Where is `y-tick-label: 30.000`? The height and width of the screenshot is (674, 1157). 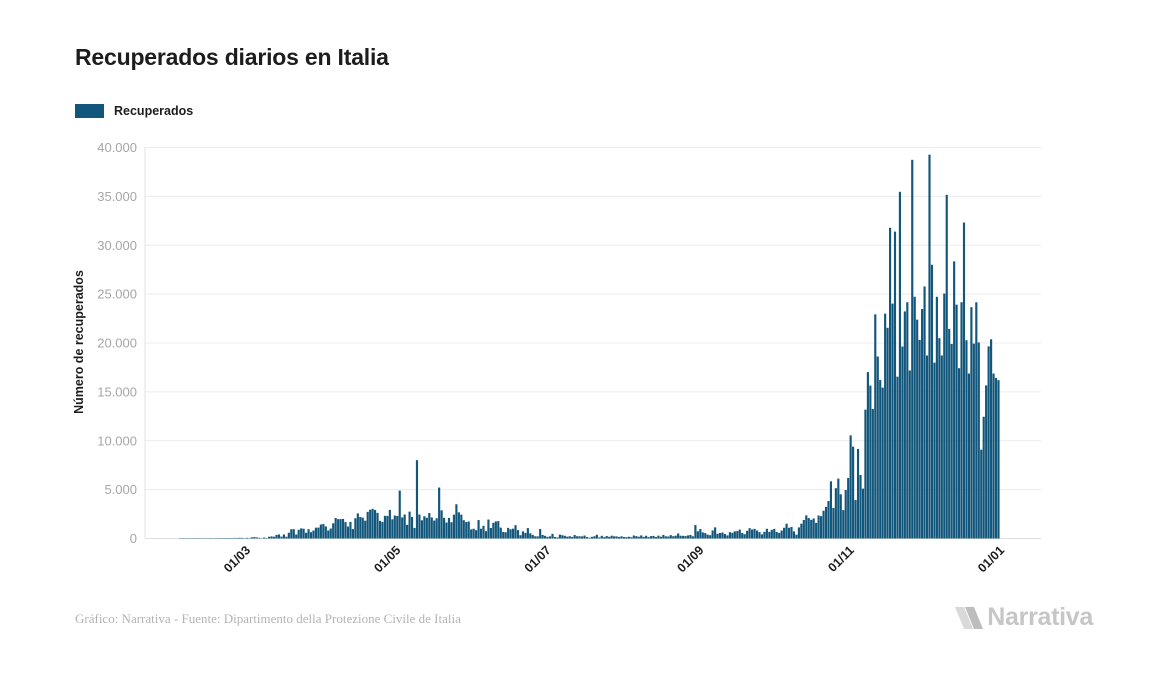
y-tick-label: 30.000 is located at coordinates (117, 245).